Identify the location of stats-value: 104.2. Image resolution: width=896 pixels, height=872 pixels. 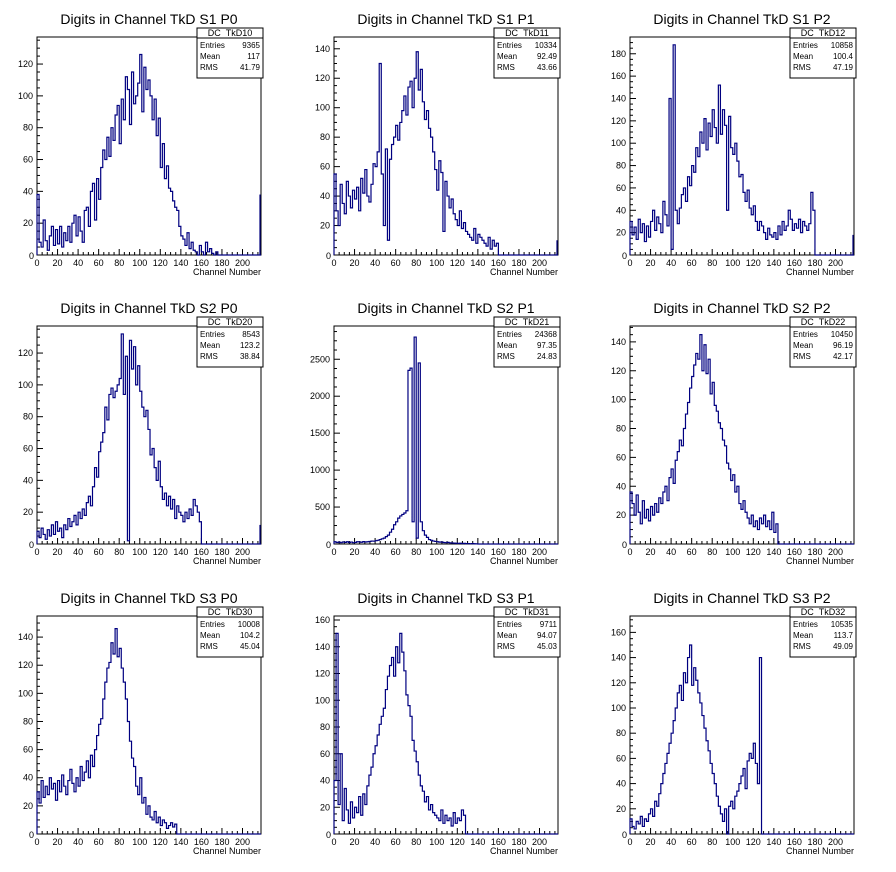
(250, 635).